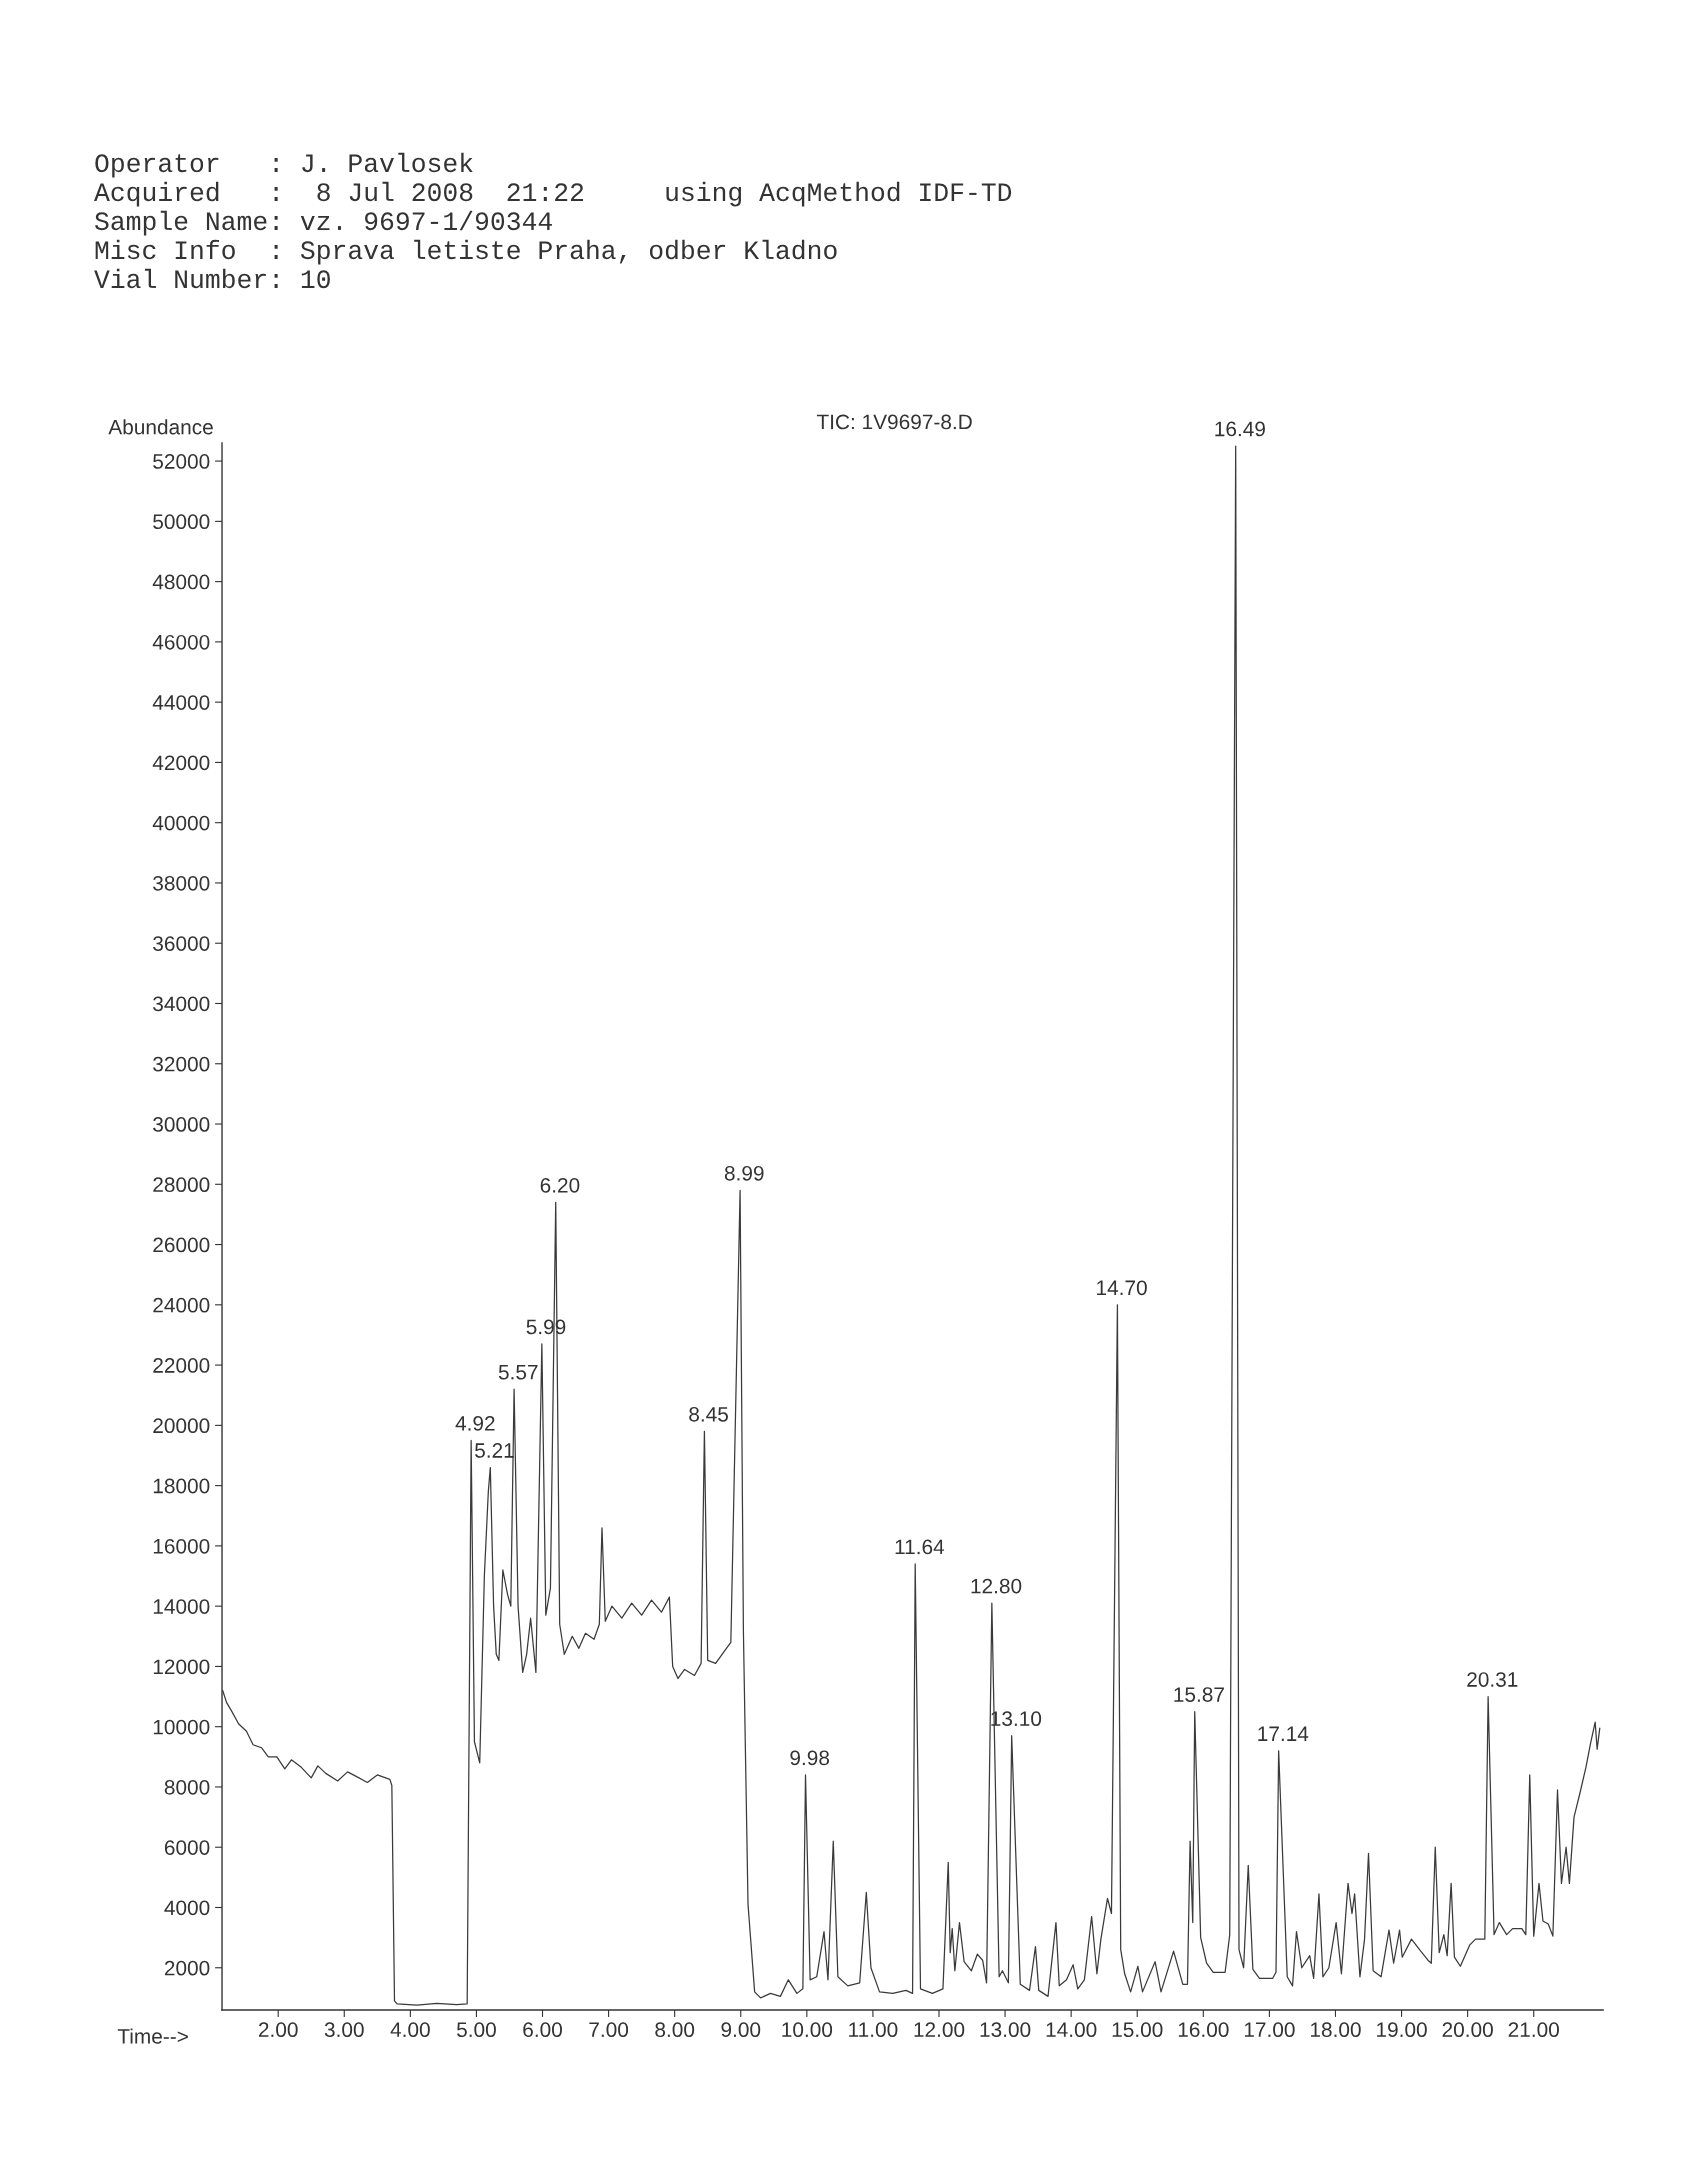  I want to click on y-tick-label: 28000, so click(181, 1185).